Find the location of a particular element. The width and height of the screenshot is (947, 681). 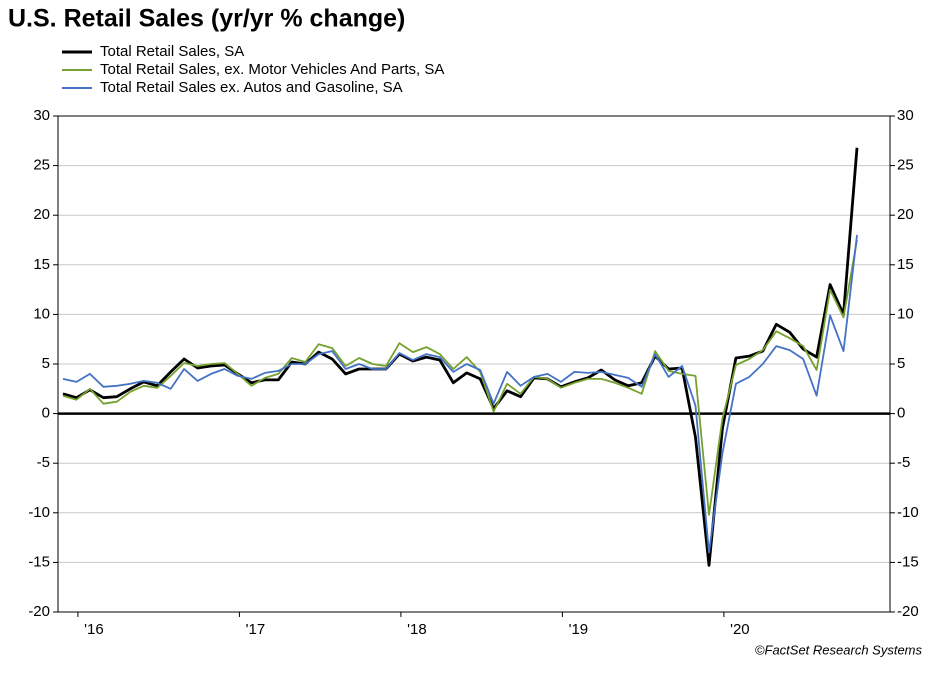

y-tick-label: -15 is located at coordinates (39, 561).